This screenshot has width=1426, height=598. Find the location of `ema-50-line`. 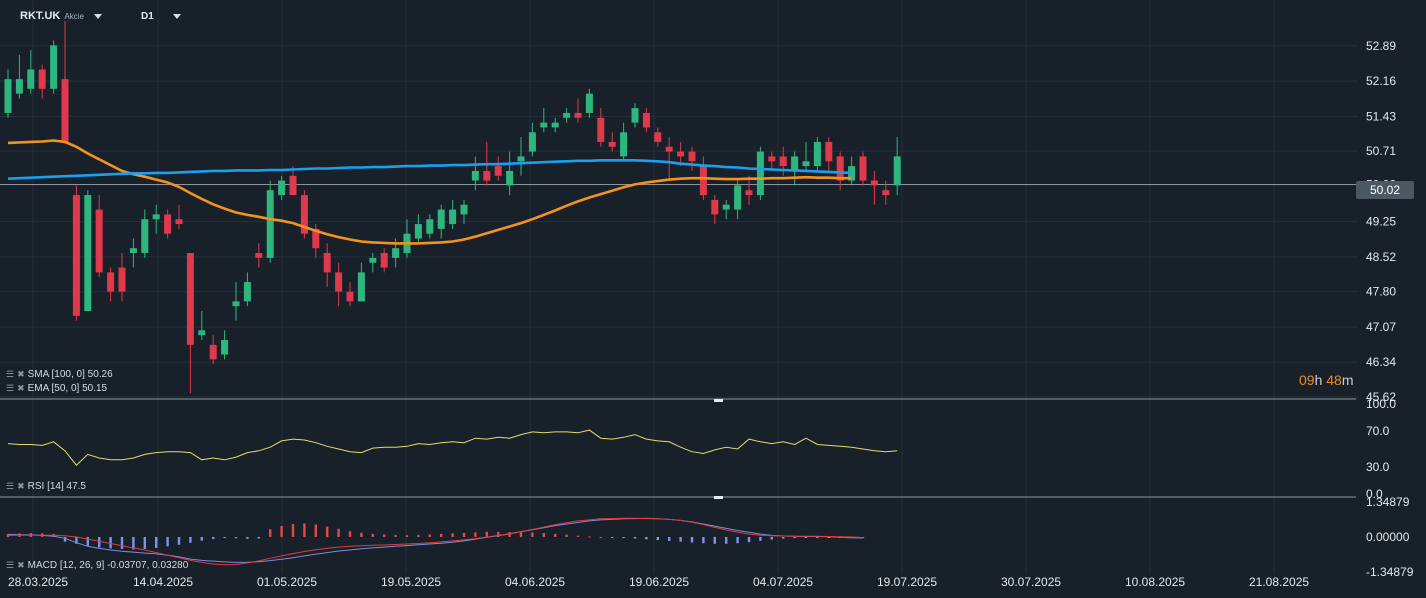

ema-50-line is located at coordinates (429, 192).